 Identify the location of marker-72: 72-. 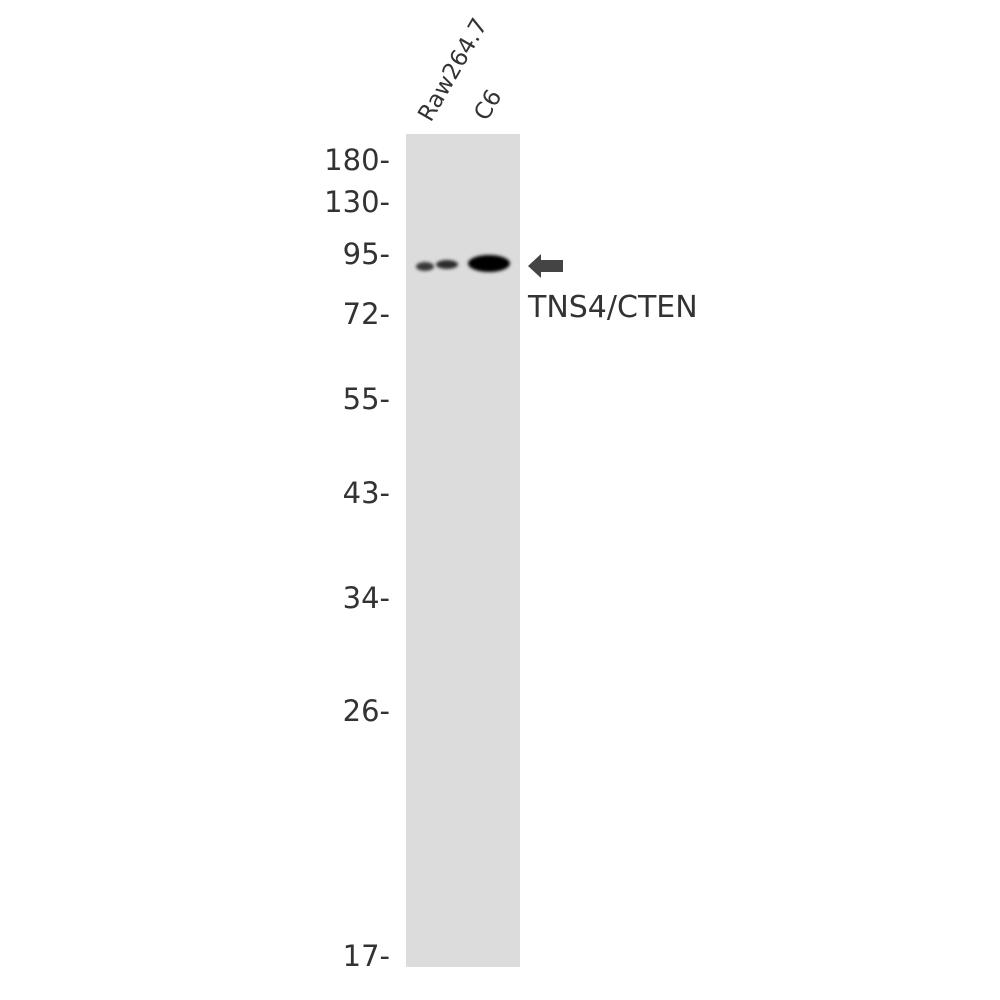
(366, 314).